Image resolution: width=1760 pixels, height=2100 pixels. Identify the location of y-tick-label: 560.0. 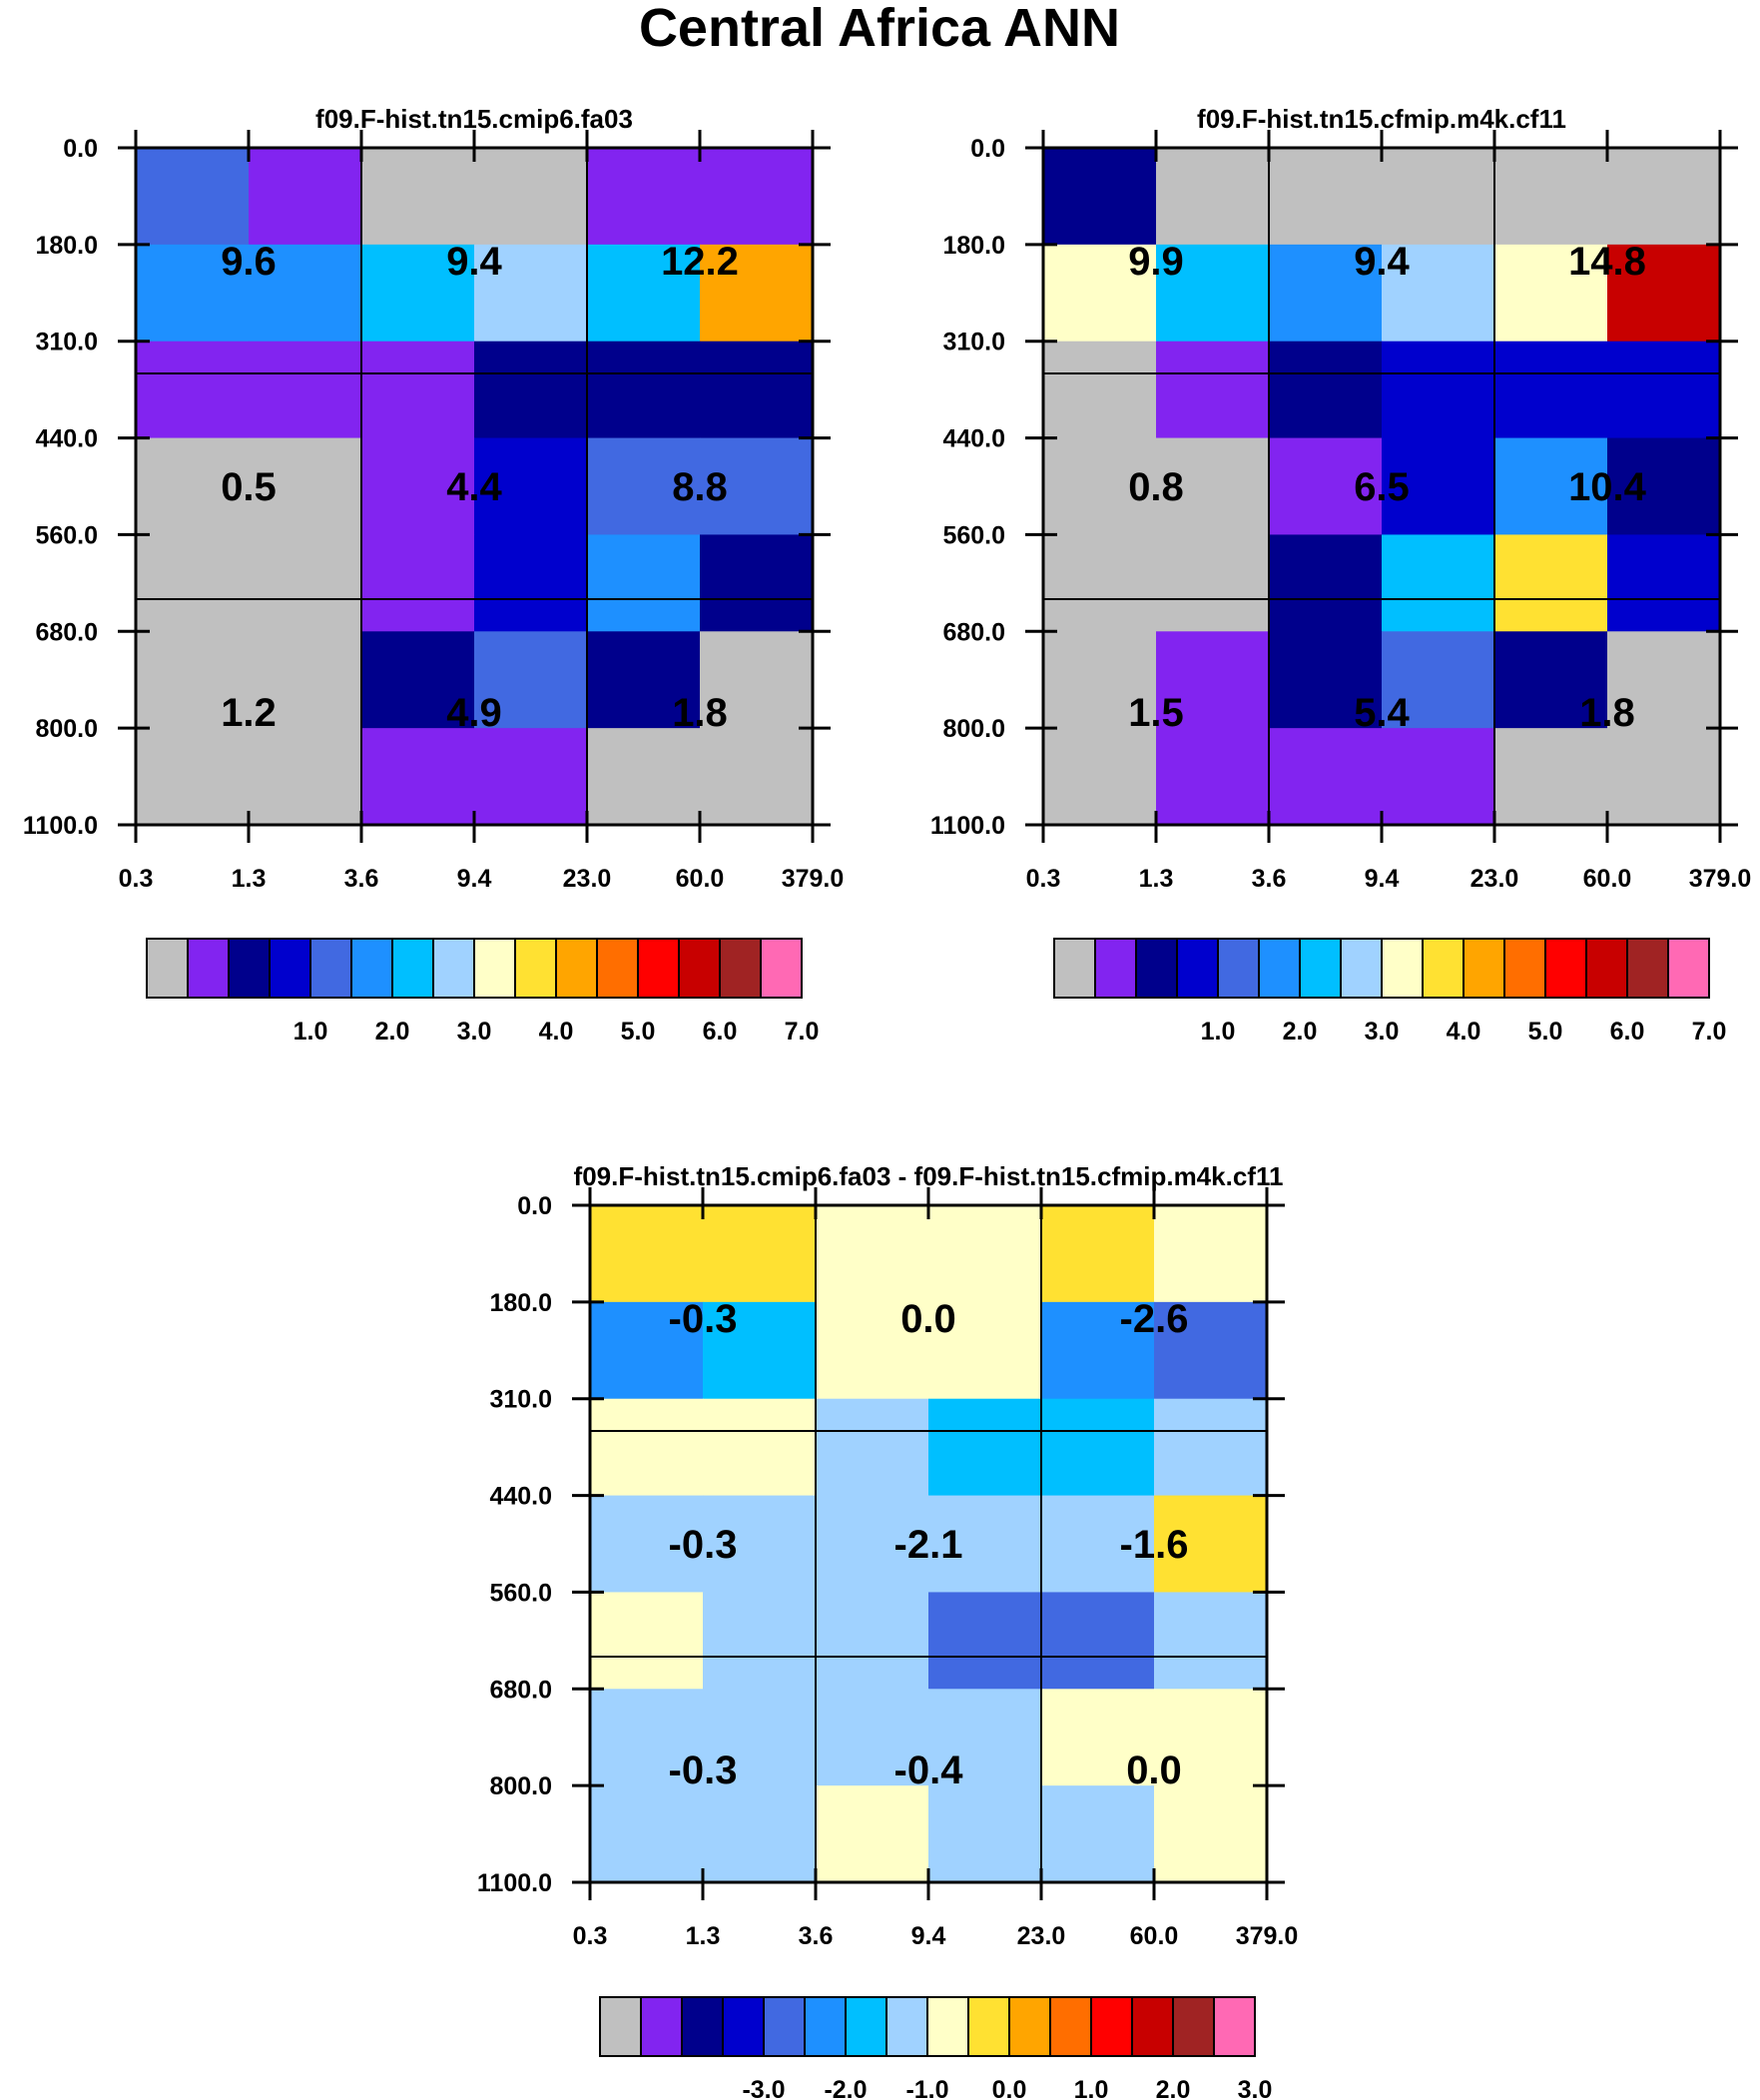
(973, 535).